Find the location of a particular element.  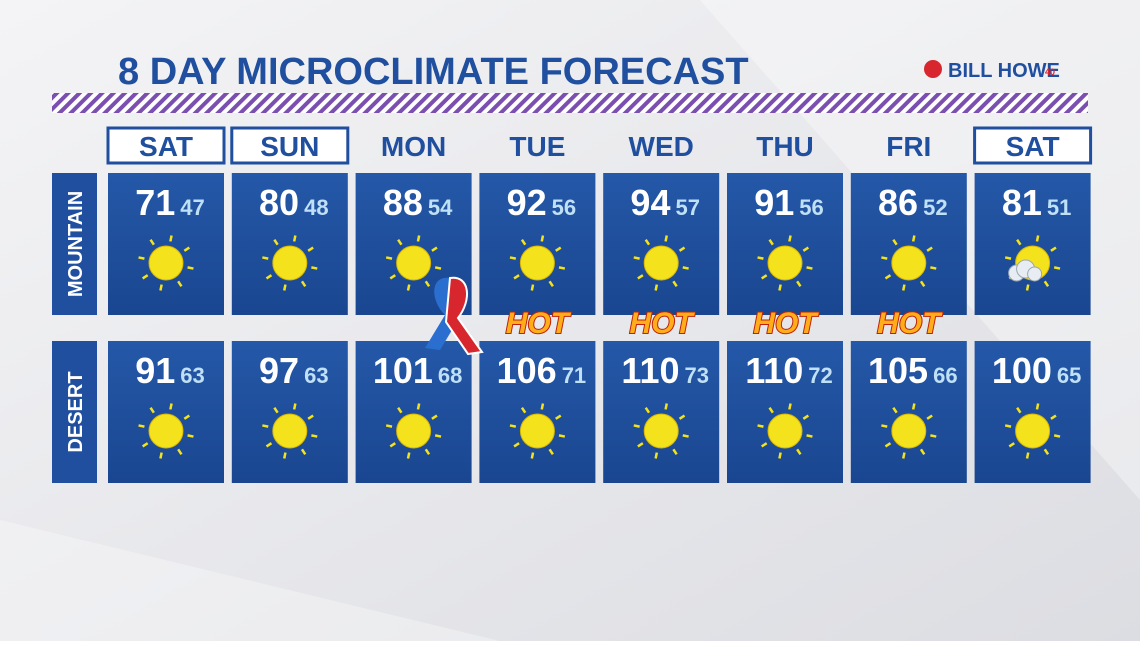

temps: 88 54 is located at coordinates (418, 202).